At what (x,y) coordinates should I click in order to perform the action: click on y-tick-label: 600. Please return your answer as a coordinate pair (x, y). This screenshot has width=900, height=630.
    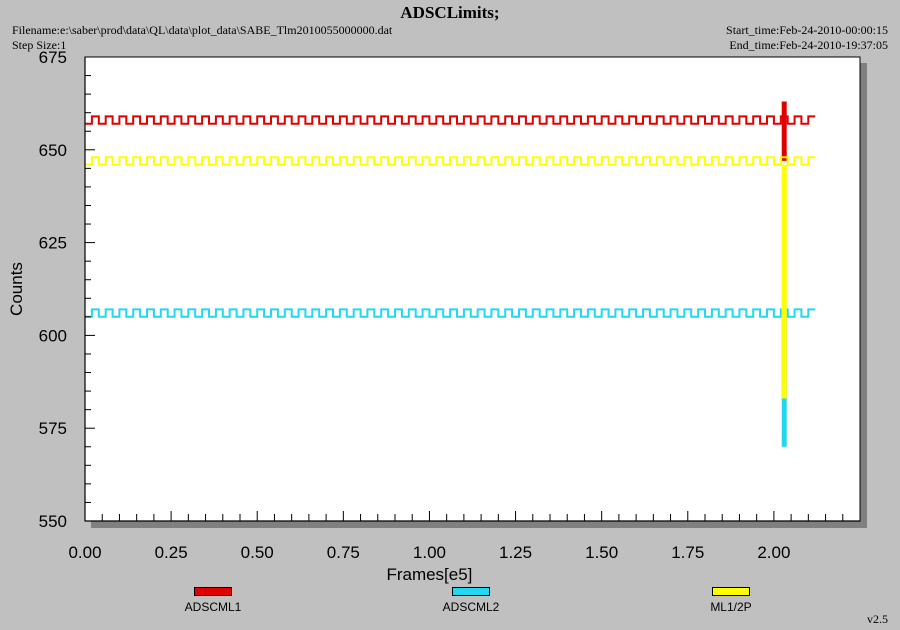
    Looking at the image, I should click on (53, 335).